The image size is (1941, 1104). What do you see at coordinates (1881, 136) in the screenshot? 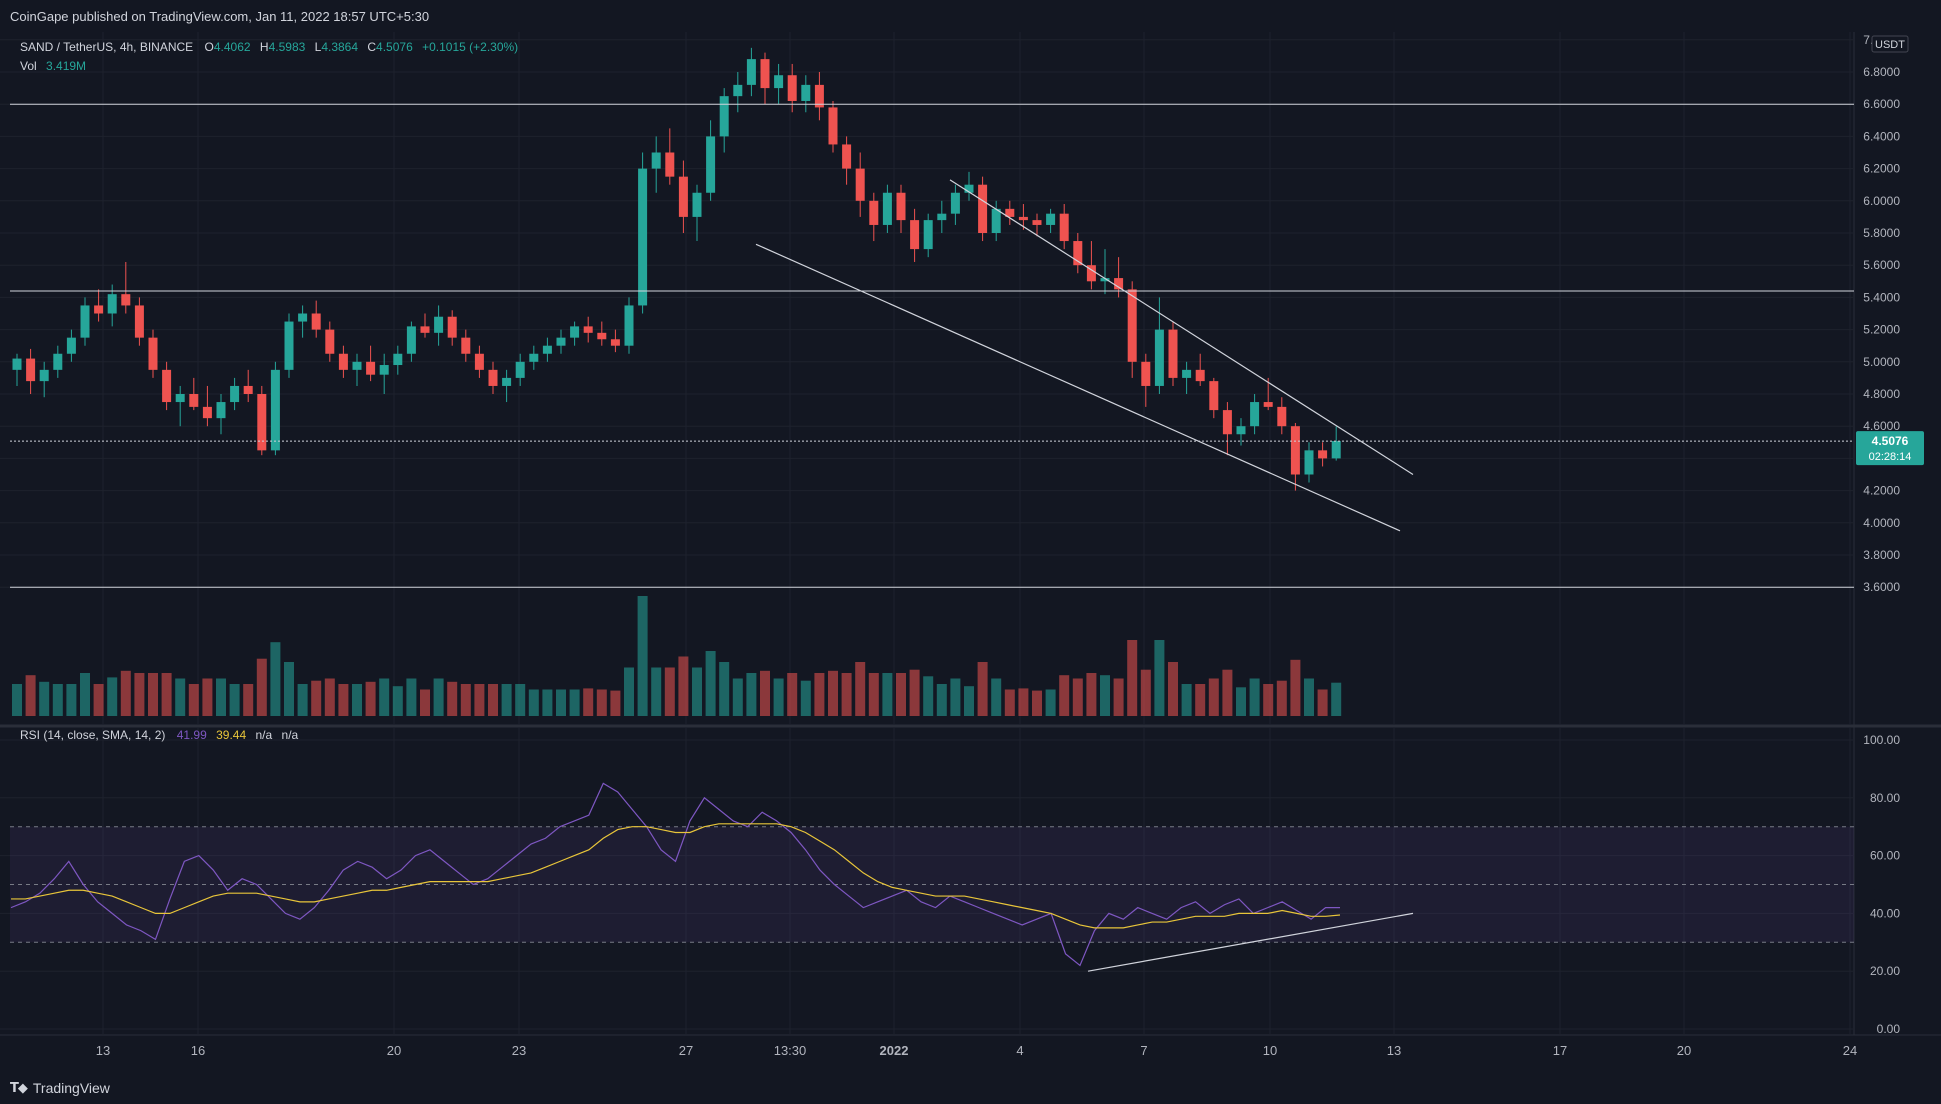
I see `price-tick-label: 6.4000` at bounding box center [1881, 136].